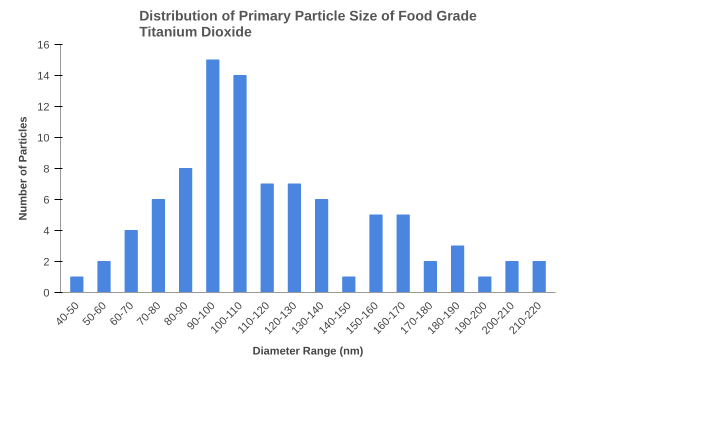 Image resolution: width=706 pixels, height=429 pixels. Describe the element at coordinates (43, 46) in the screenshot. I see `y-tick-label: 16` at that location.